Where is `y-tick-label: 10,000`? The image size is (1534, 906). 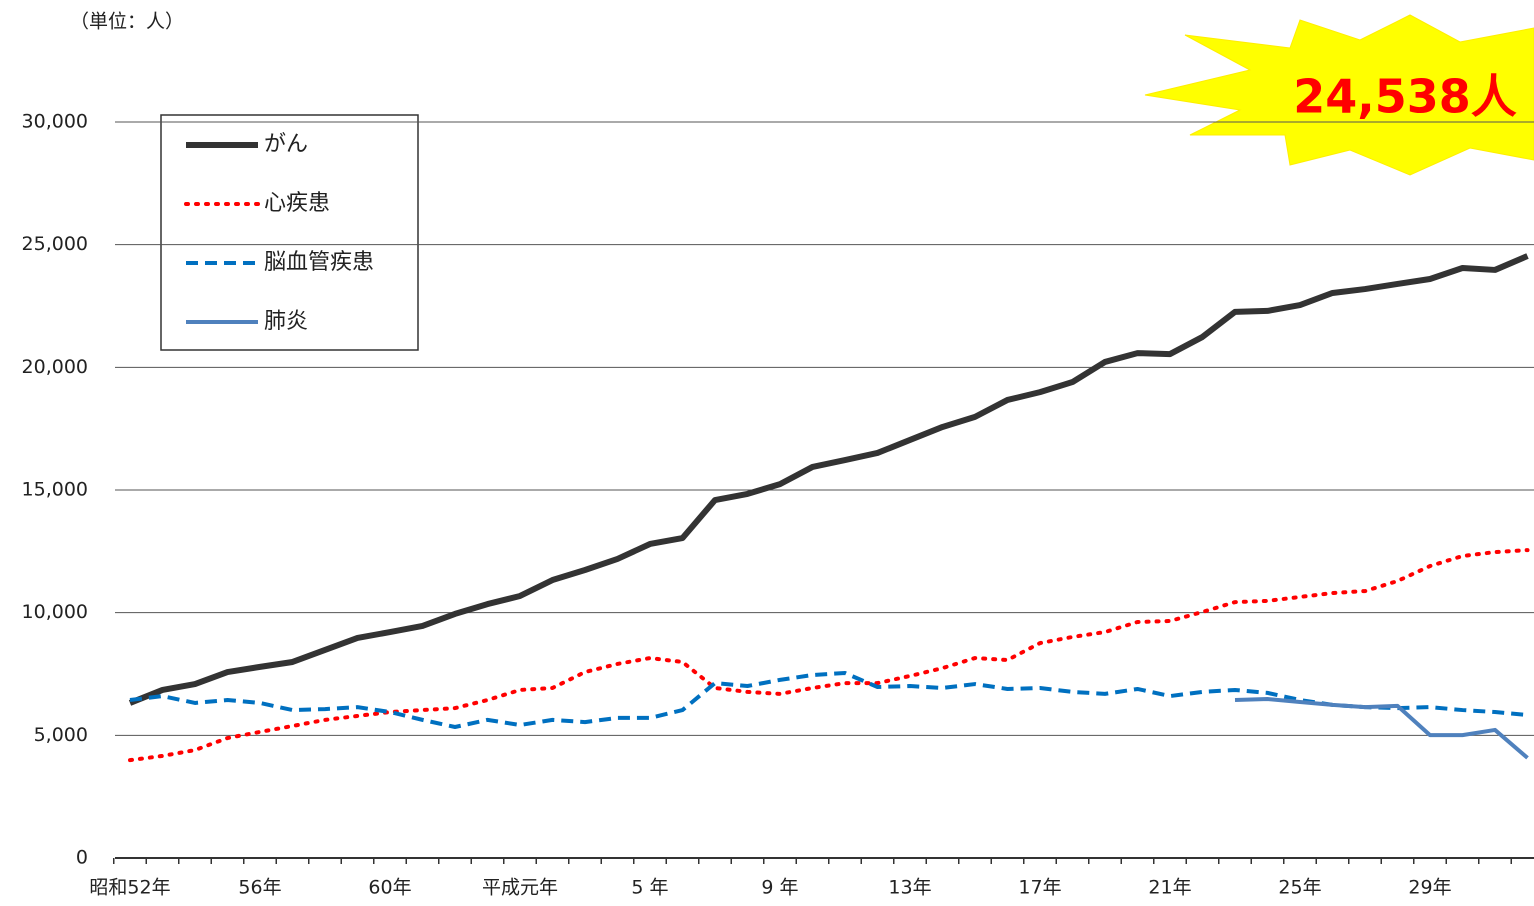
y-tick-label: 10,000 is located at coordinates (55, 612).